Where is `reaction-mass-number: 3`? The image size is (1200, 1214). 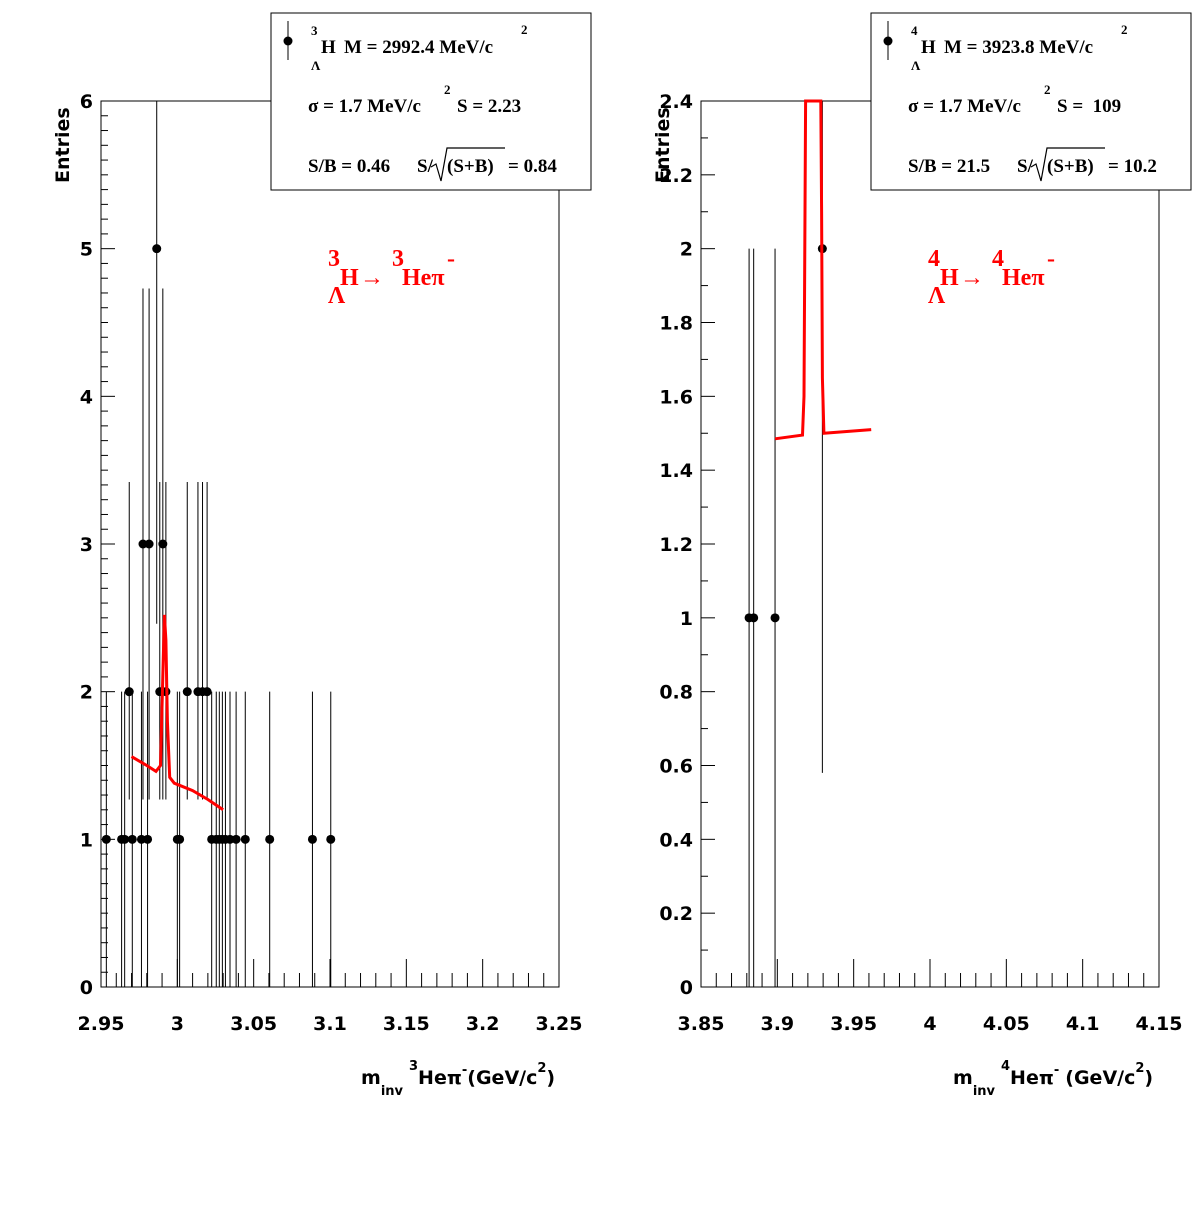 reaction-mass-number: 3 is located at coordinates (334, 259).